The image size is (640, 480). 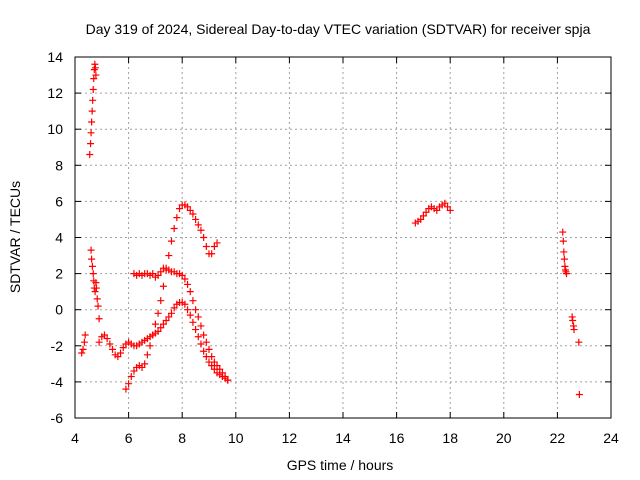 What do you see at coordinates (163, 341) in the screenshot?
I see `series-arc-low` at bounding box center [163, 341].